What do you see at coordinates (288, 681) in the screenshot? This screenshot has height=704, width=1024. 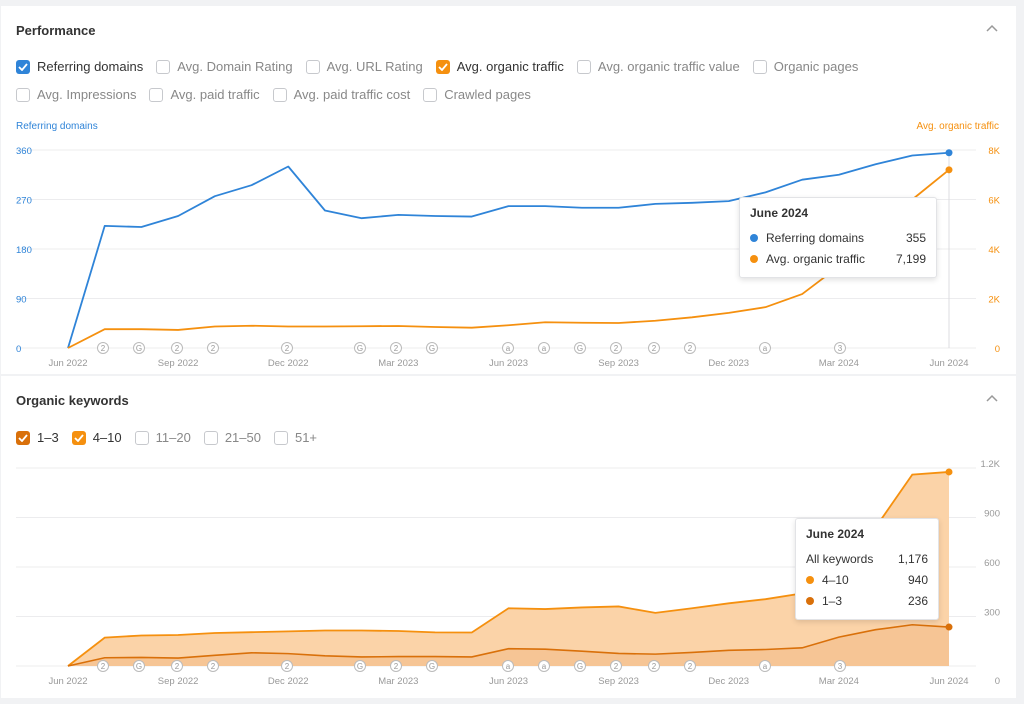 I see `x-axis-tick: Dec 2022` at bounding box center [288, 681].